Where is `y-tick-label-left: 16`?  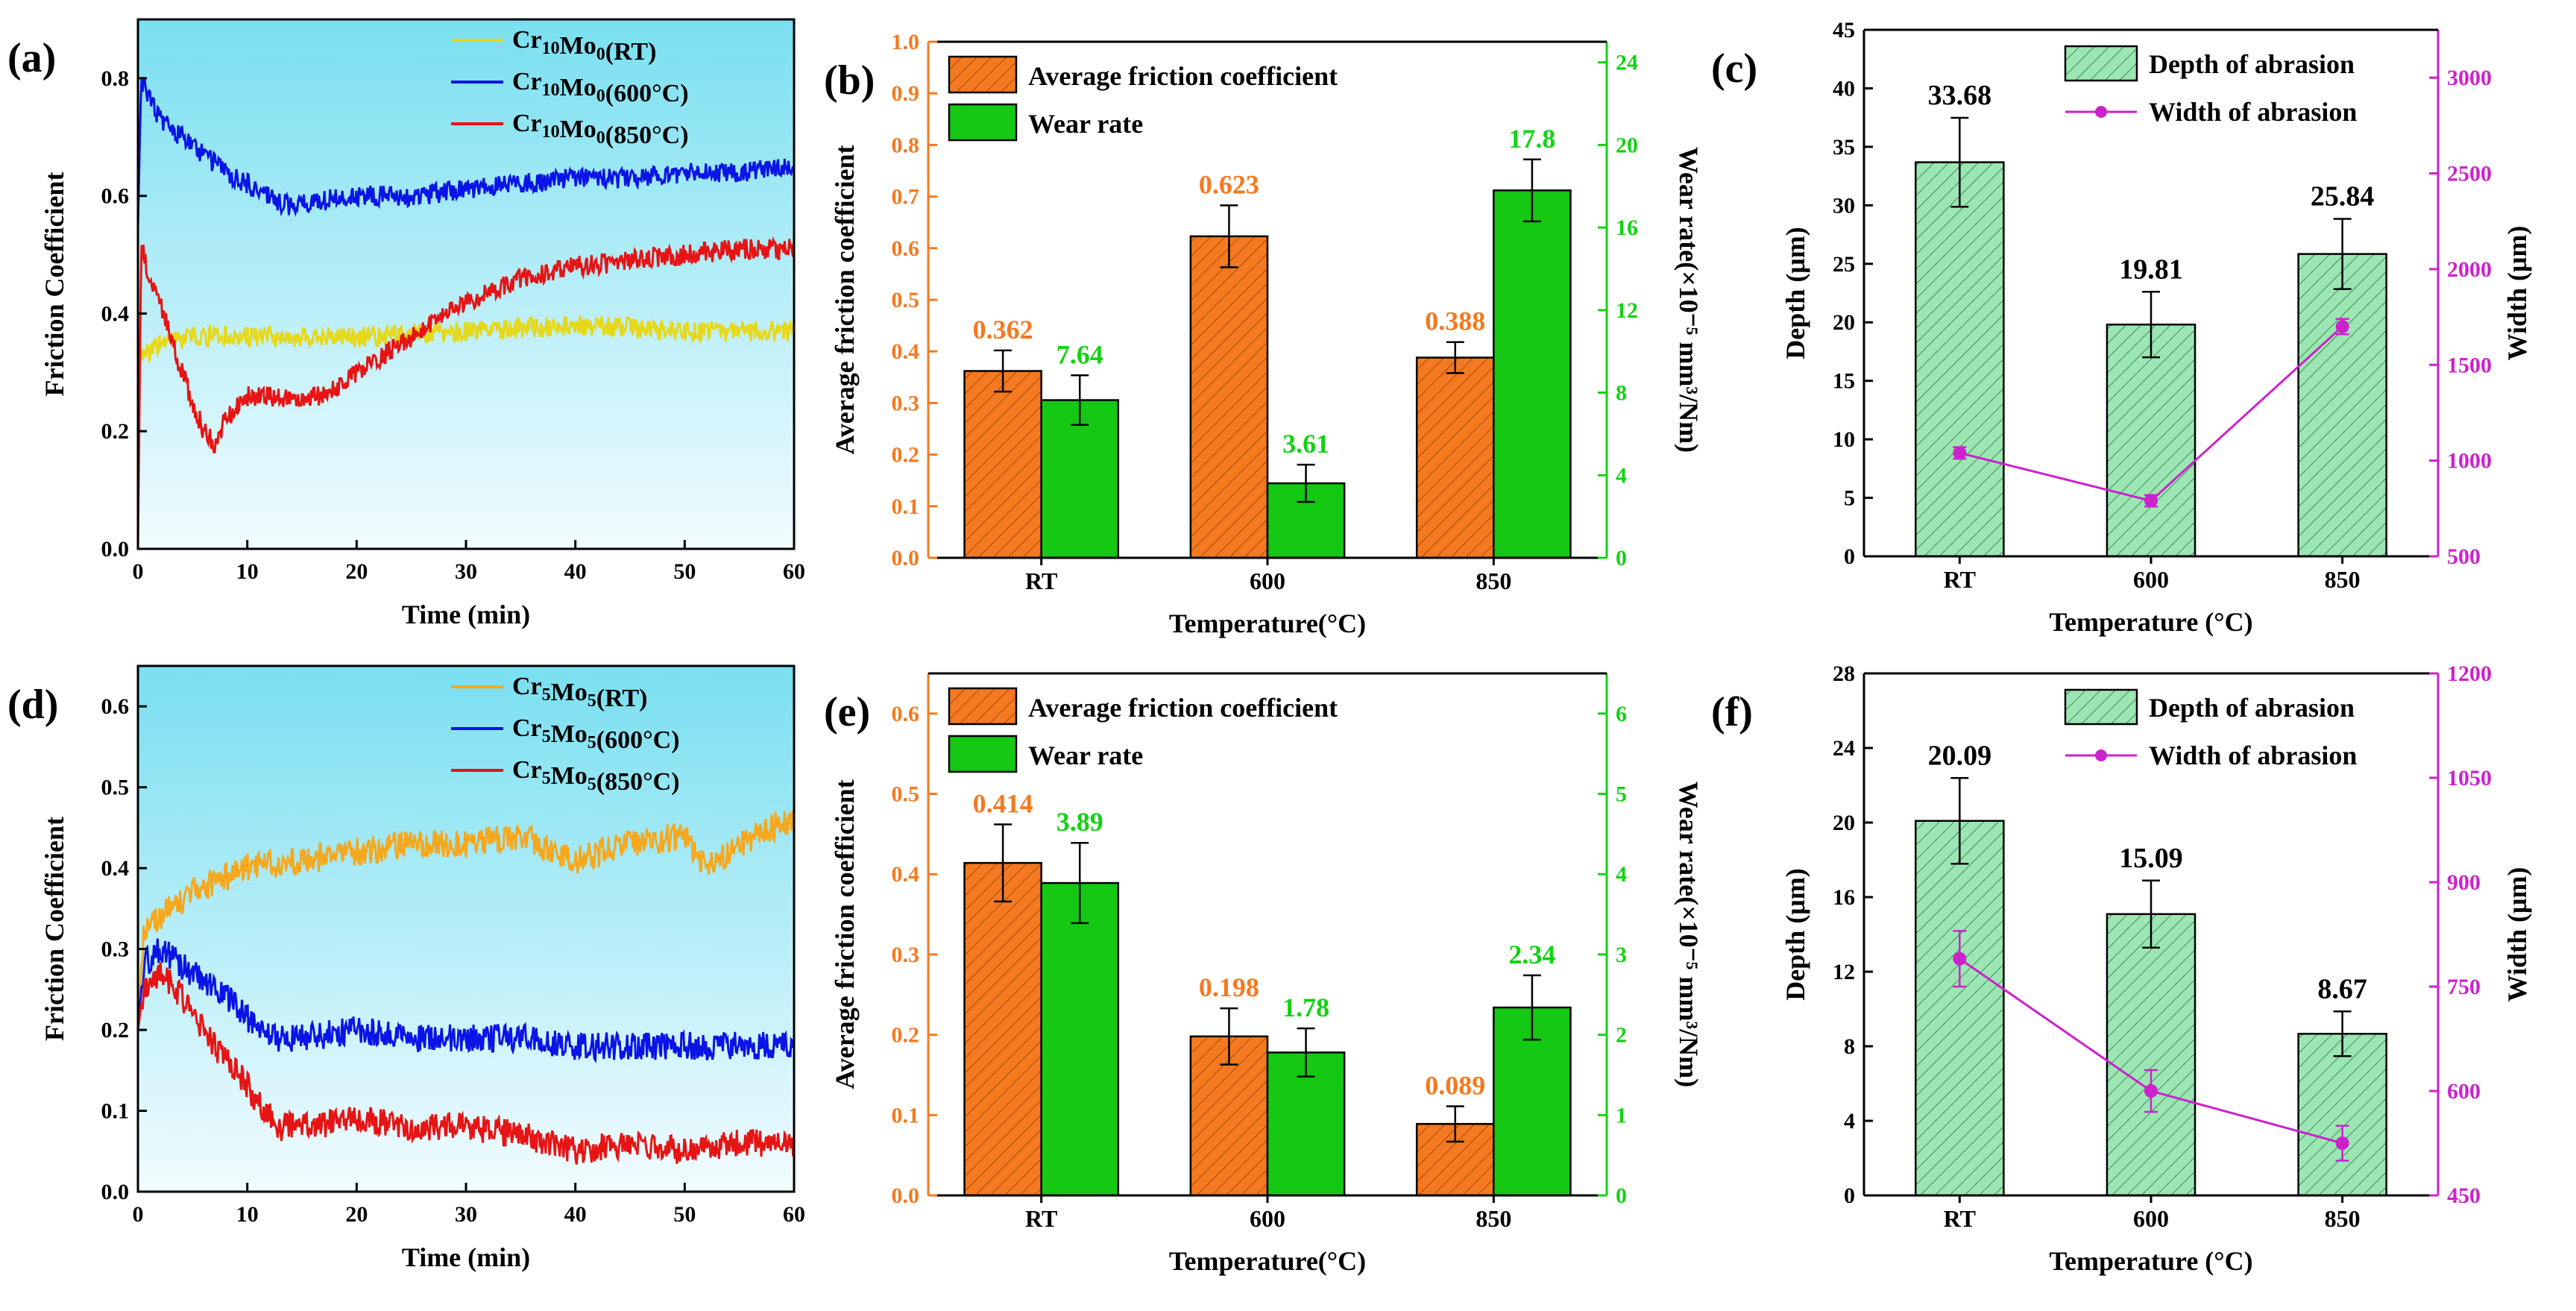 y-tick-label-left: 16 is located at coordinates (1844, 897).